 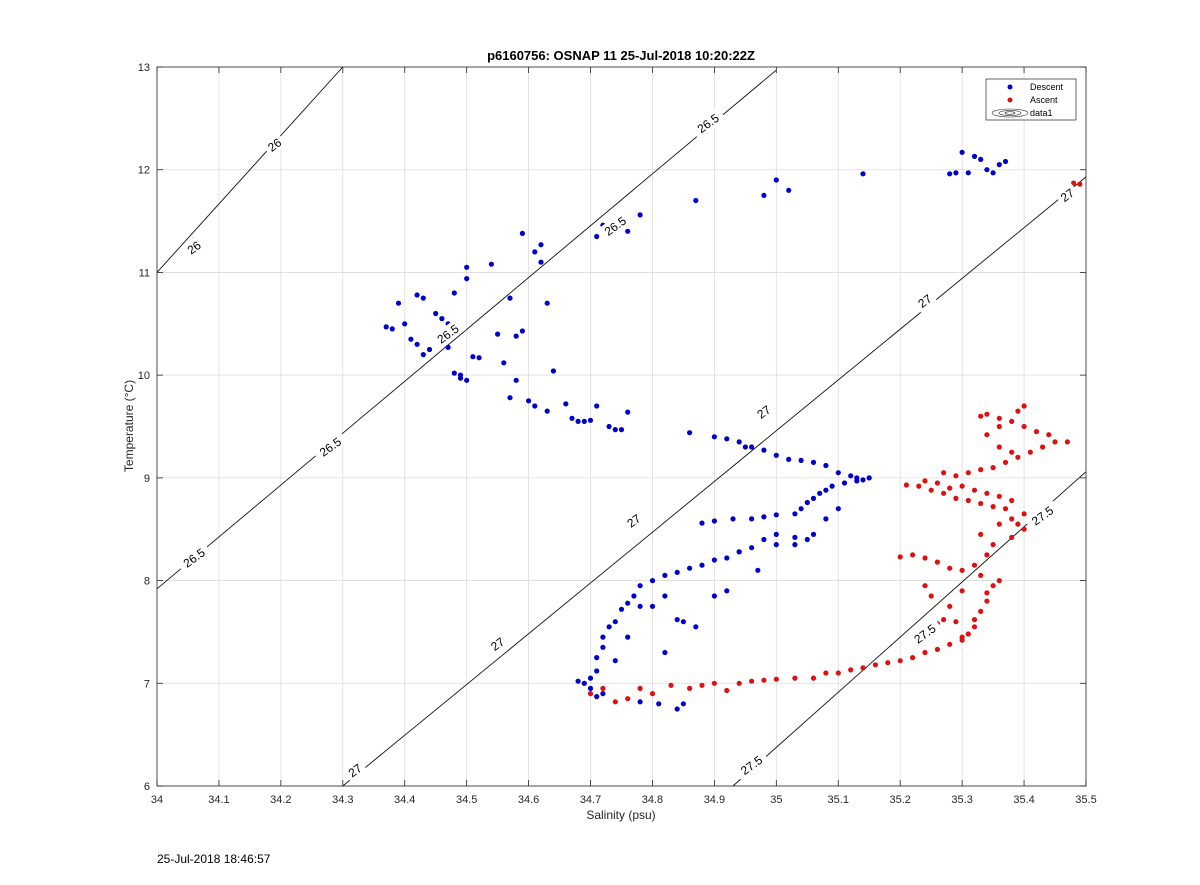 I want to click on x-tick-label: 34.3, so click(x=342, y=800).